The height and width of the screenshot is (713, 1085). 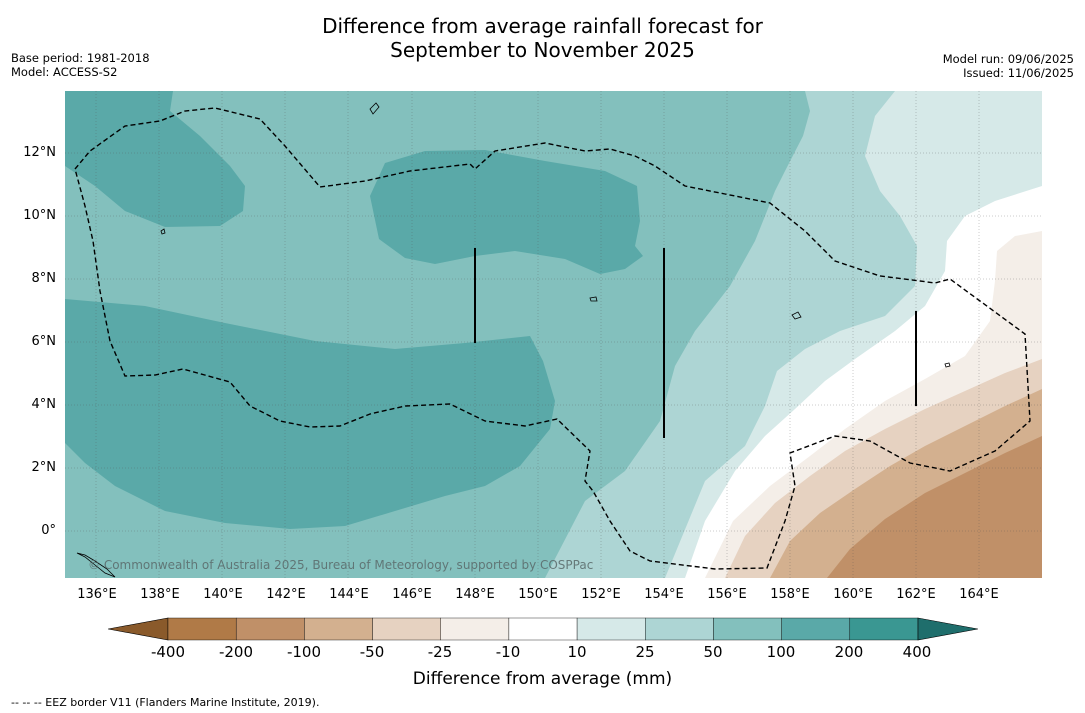 I want to click on wet-region-south, so click(x=310, y=414).